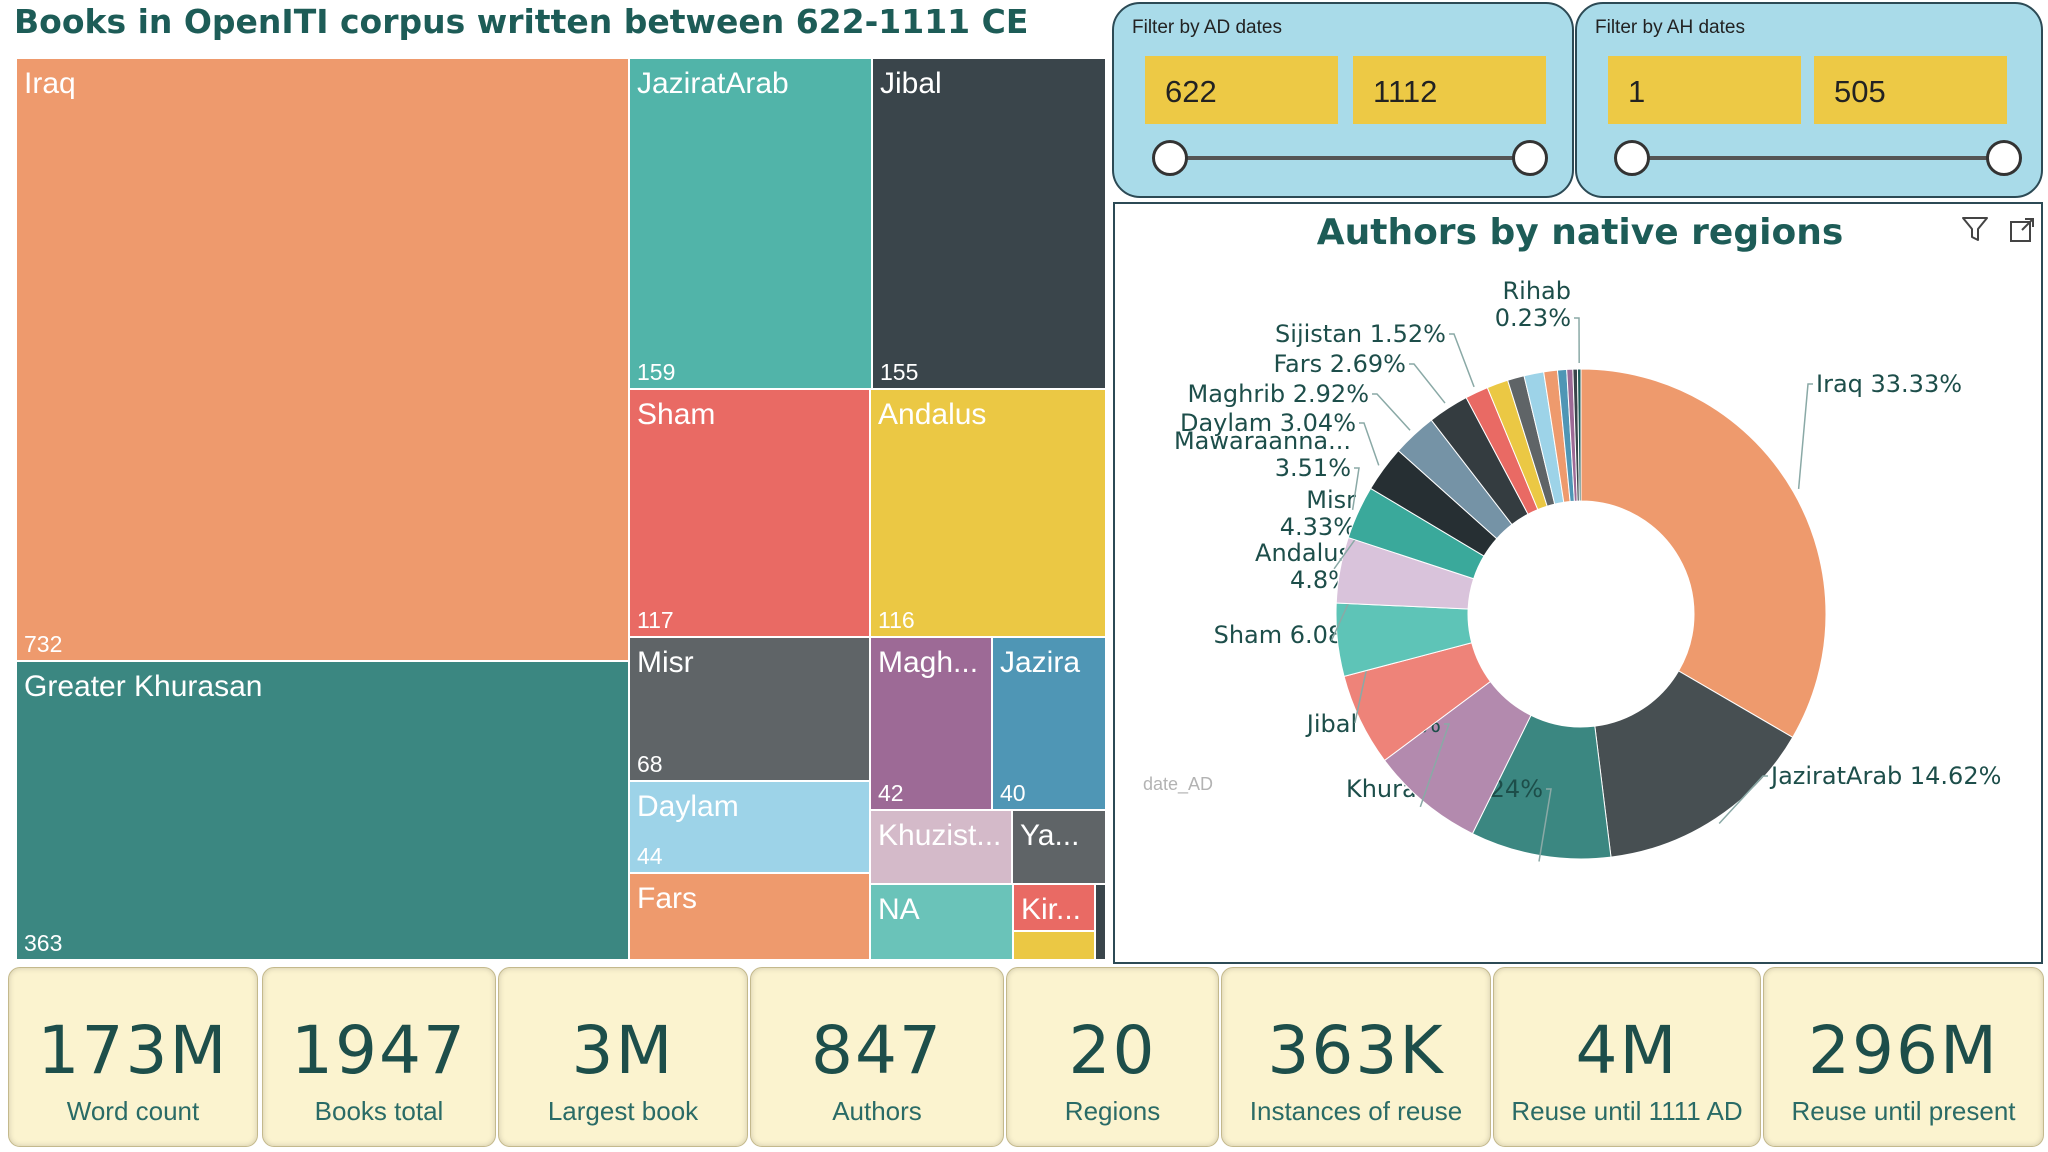  Describe the element at coordinates (899, 909) in the screenshot. I see `treemap-tile-label: NA` at that location.